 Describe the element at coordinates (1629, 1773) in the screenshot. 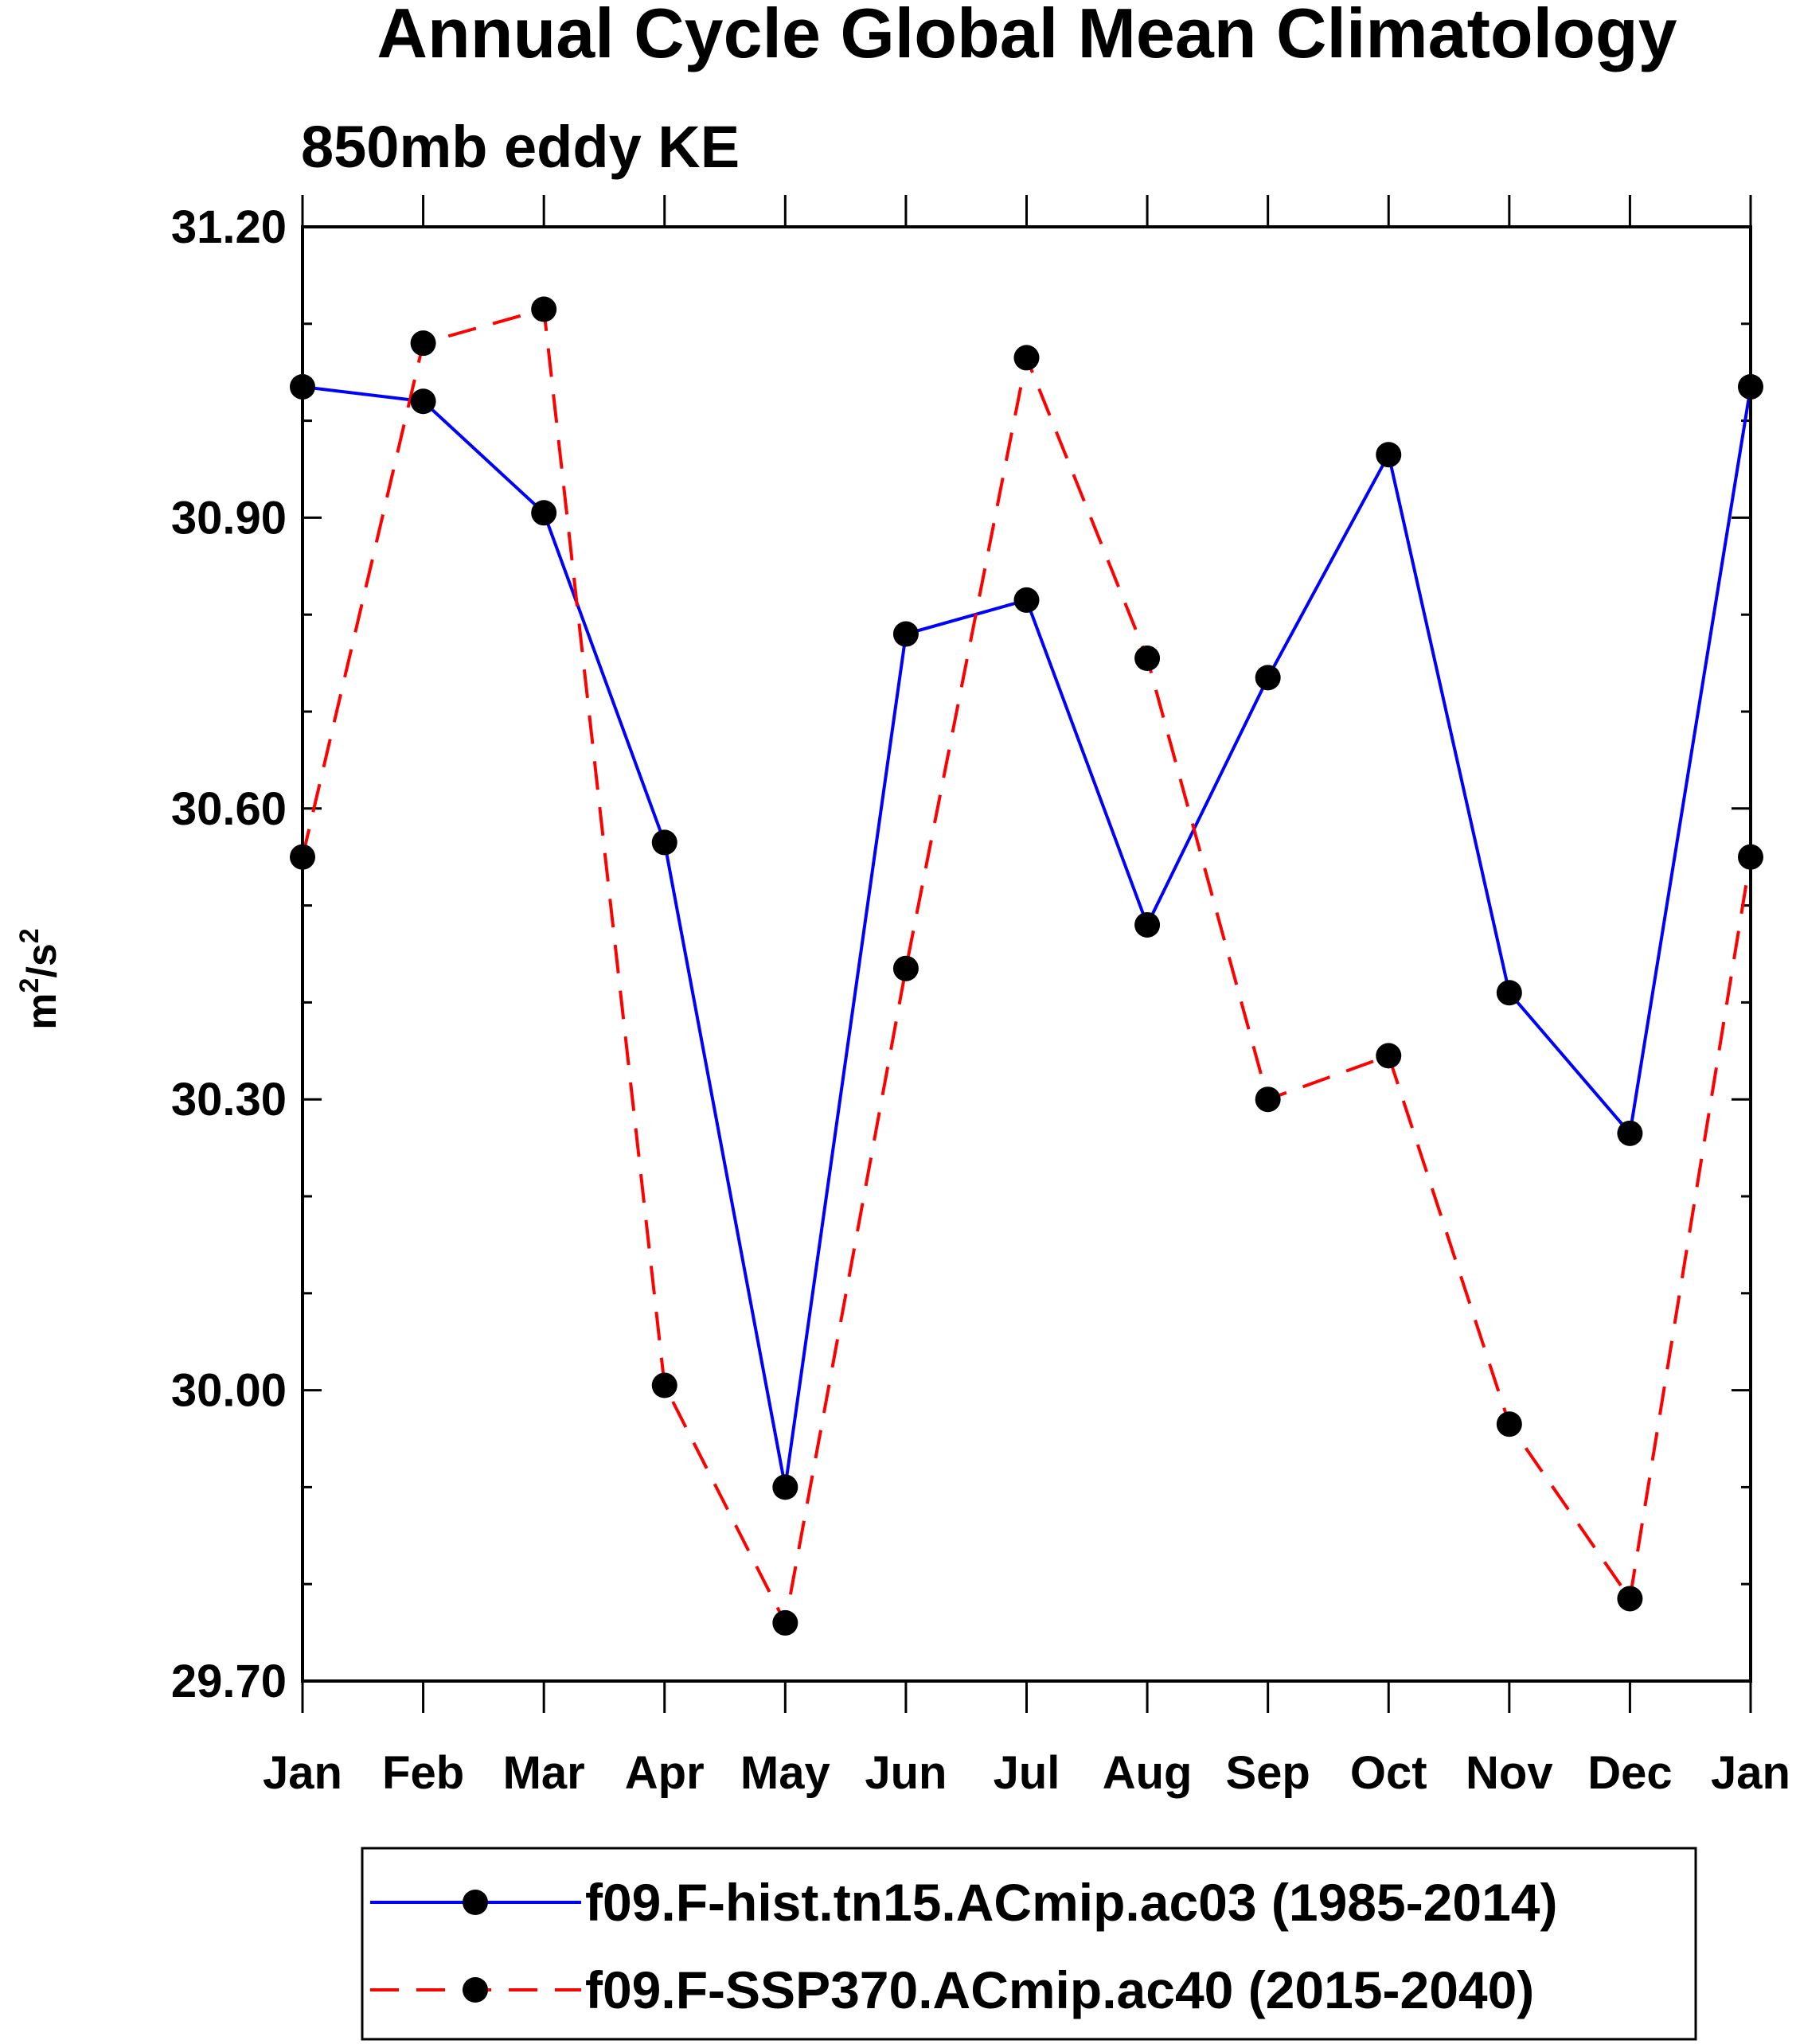

I see `x-tick-label: Dec` at that location.